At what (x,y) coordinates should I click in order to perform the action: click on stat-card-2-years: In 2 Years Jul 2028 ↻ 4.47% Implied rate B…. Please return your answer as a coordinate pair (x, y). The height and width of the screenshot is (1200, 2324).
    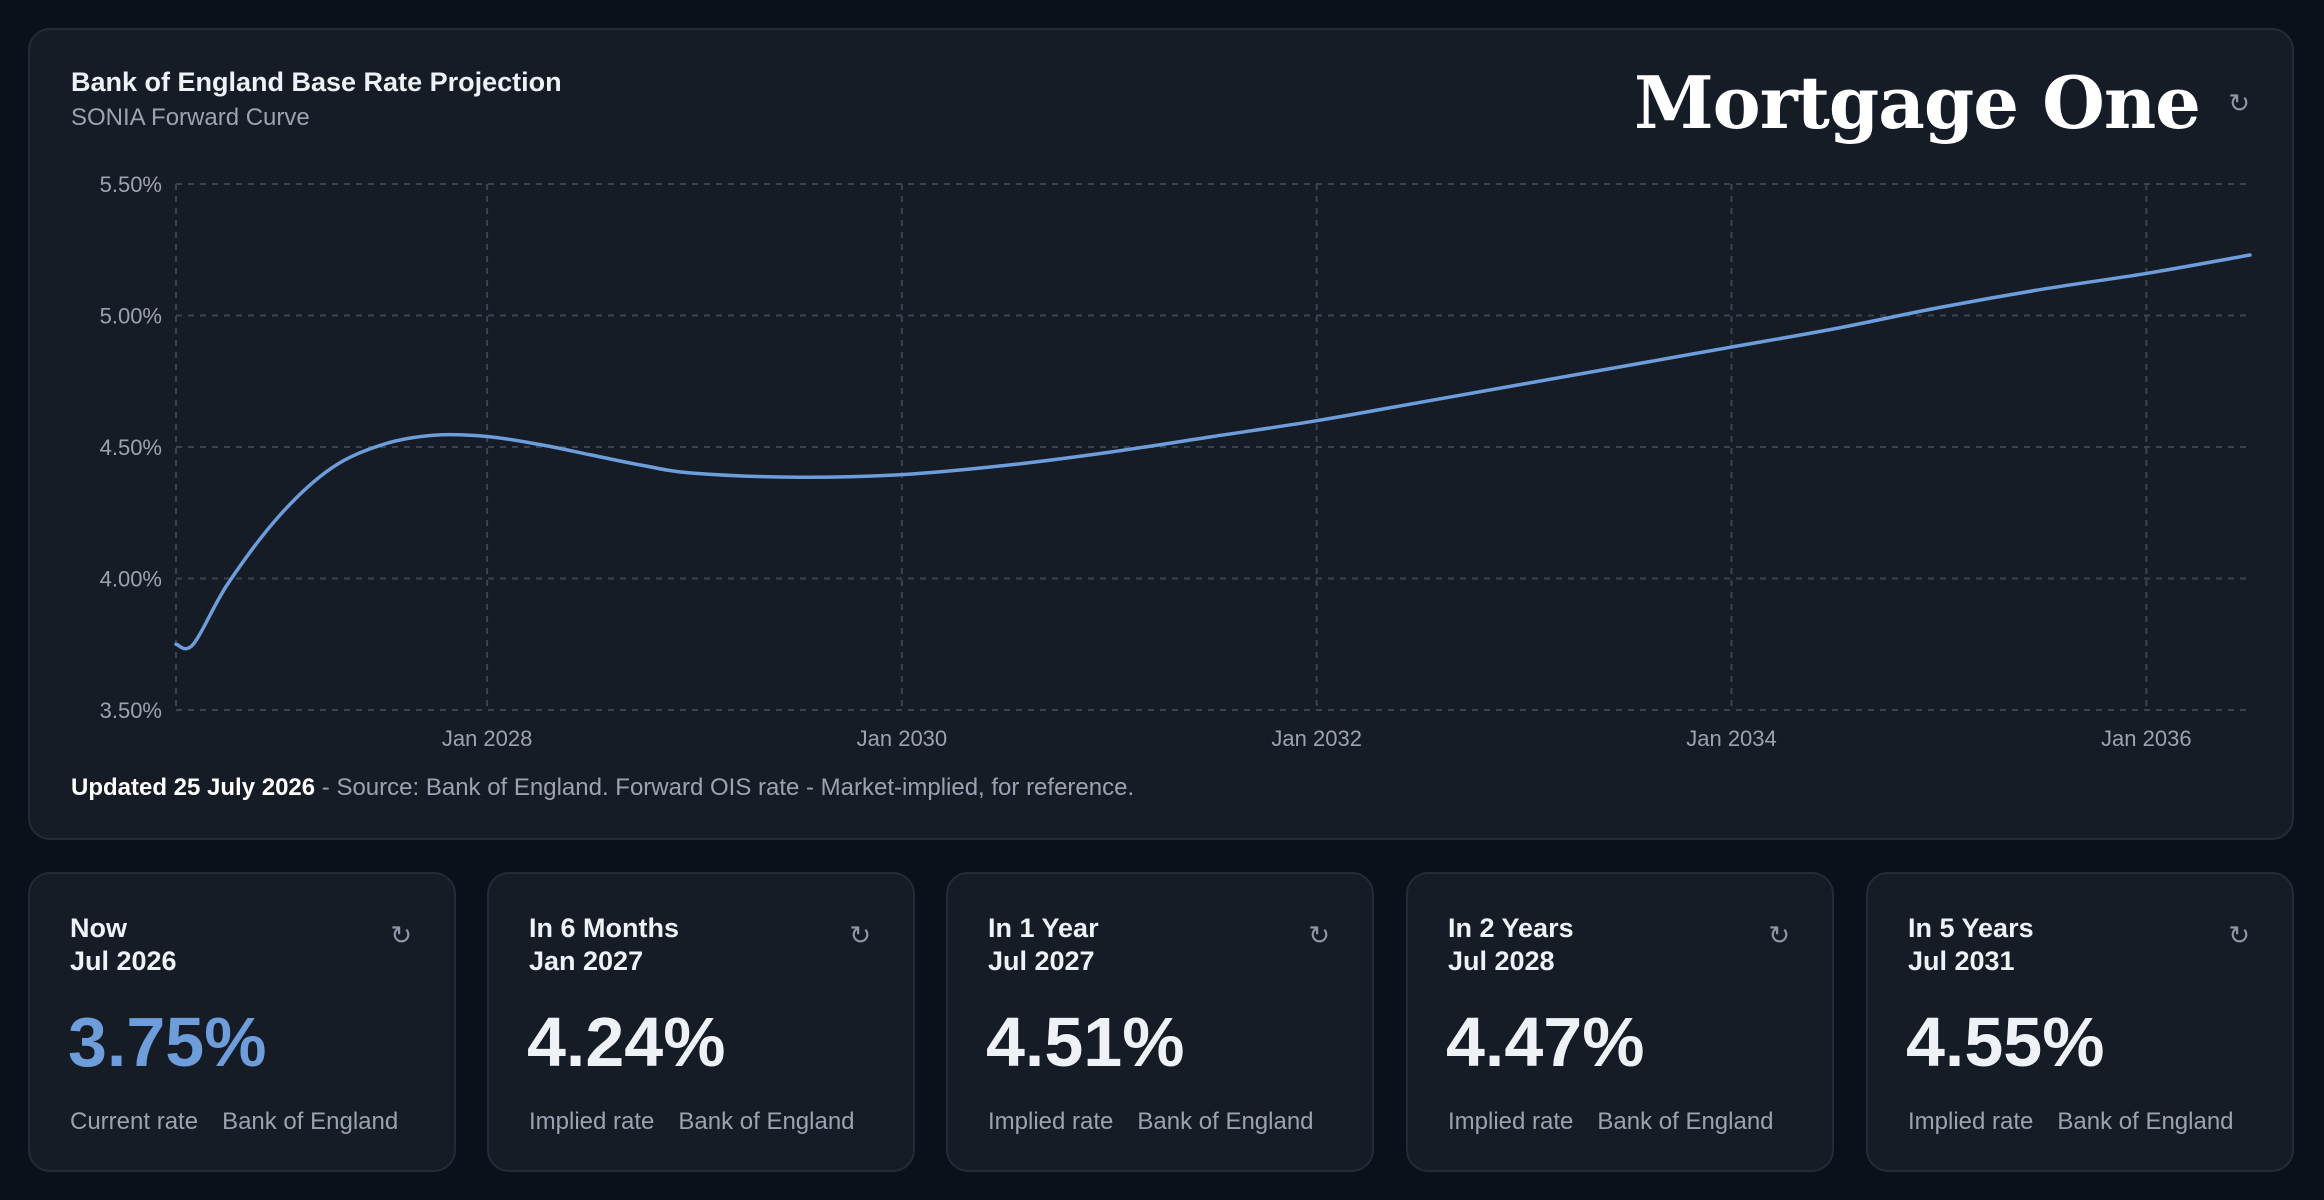
    Looking at the image, I should click on (1620, 1022).